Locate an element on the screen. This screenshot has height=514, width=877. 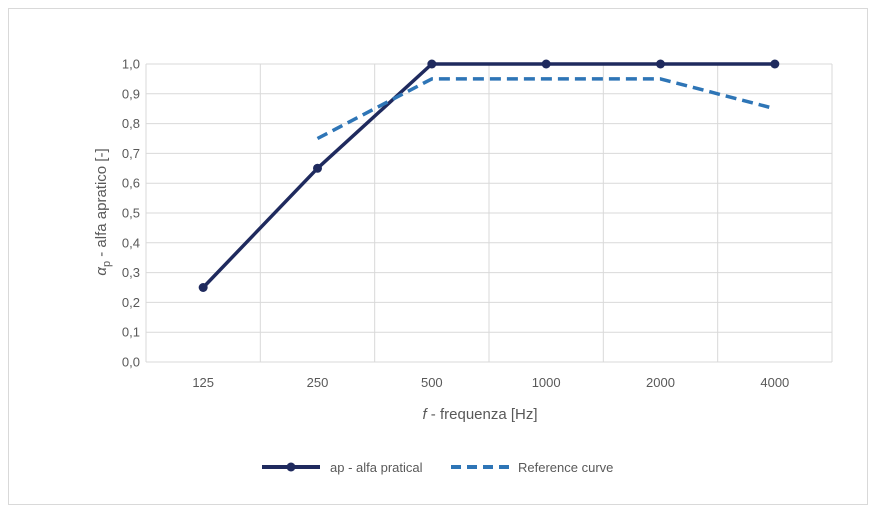
legend-label-series-1: ap - alfa pratical is located at coordinates (376, 467).